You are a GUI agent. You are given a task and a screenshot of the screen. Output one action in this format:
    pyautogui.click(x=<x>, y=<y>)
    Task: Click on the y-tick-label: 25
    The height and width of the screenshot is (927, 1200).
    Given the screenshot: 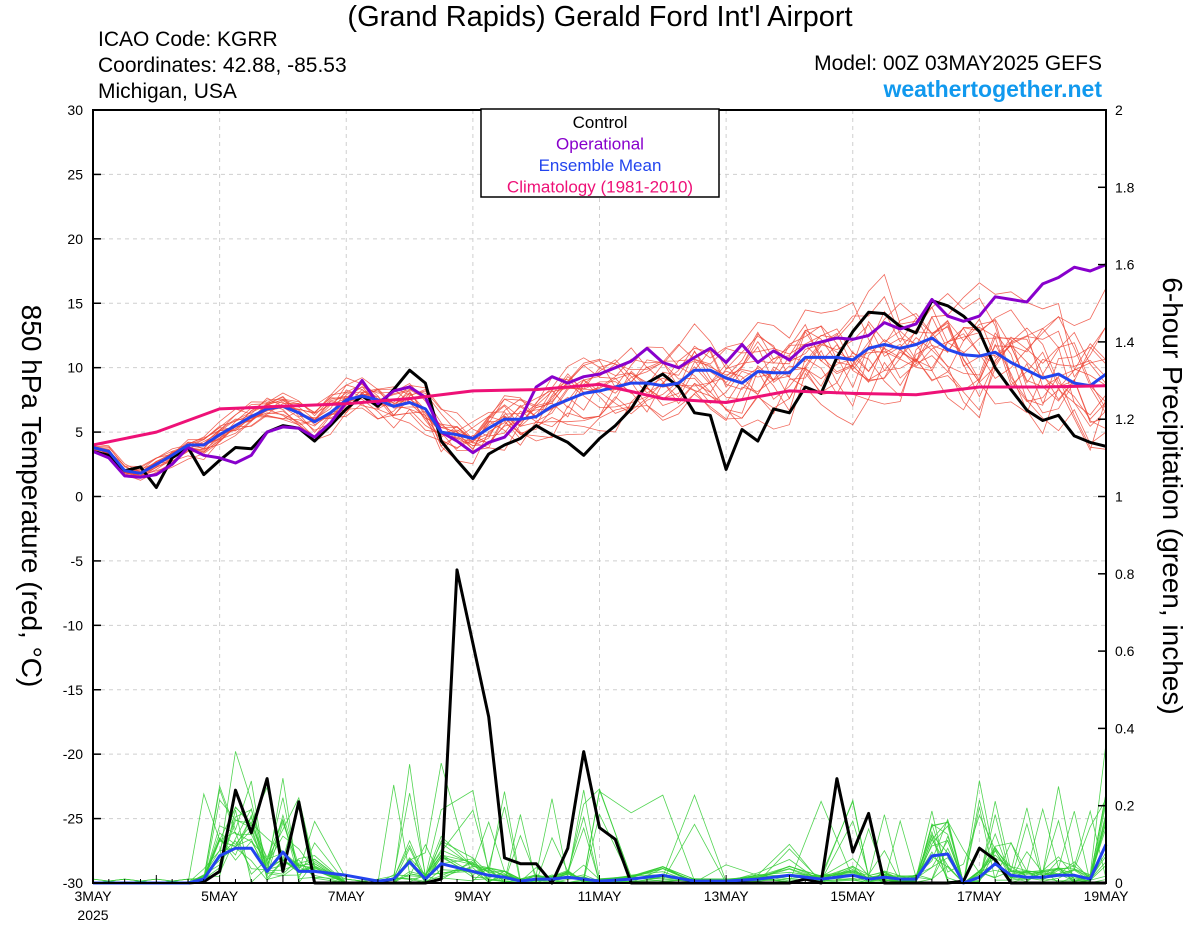 What is the action you would take?
    pyautogui.click(x=75, y=174)
    